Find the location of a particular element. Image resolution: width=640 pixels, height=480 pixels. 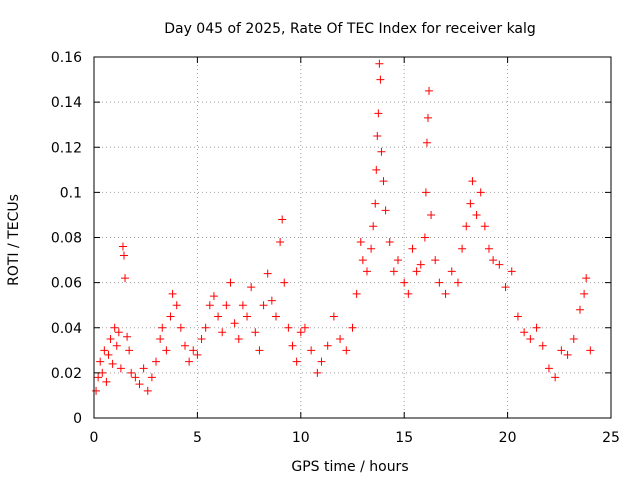

y-tick-label: 0.02 is located at coordinates (66, 374).